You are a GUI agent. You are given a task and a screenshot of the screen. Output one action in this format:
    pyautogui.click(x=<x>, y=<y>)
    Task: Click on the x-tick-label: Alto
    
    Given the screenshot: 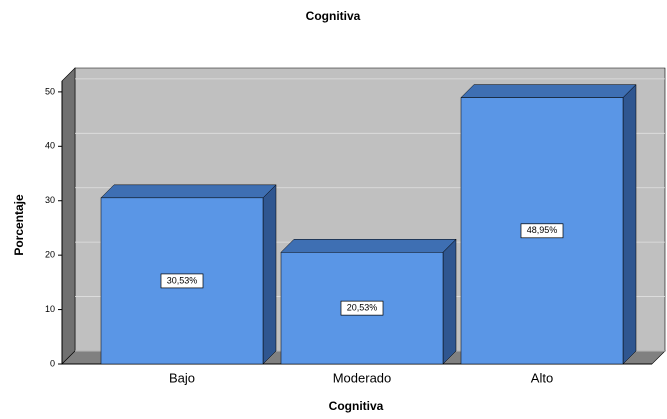 What is the action you would take?
    pyautogui.click(x=542, y=377)
    